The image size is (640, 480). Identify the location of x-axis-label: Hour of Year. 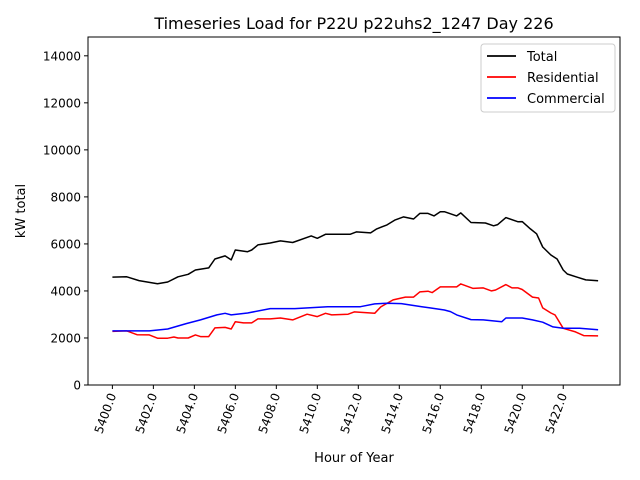
(354, 458).